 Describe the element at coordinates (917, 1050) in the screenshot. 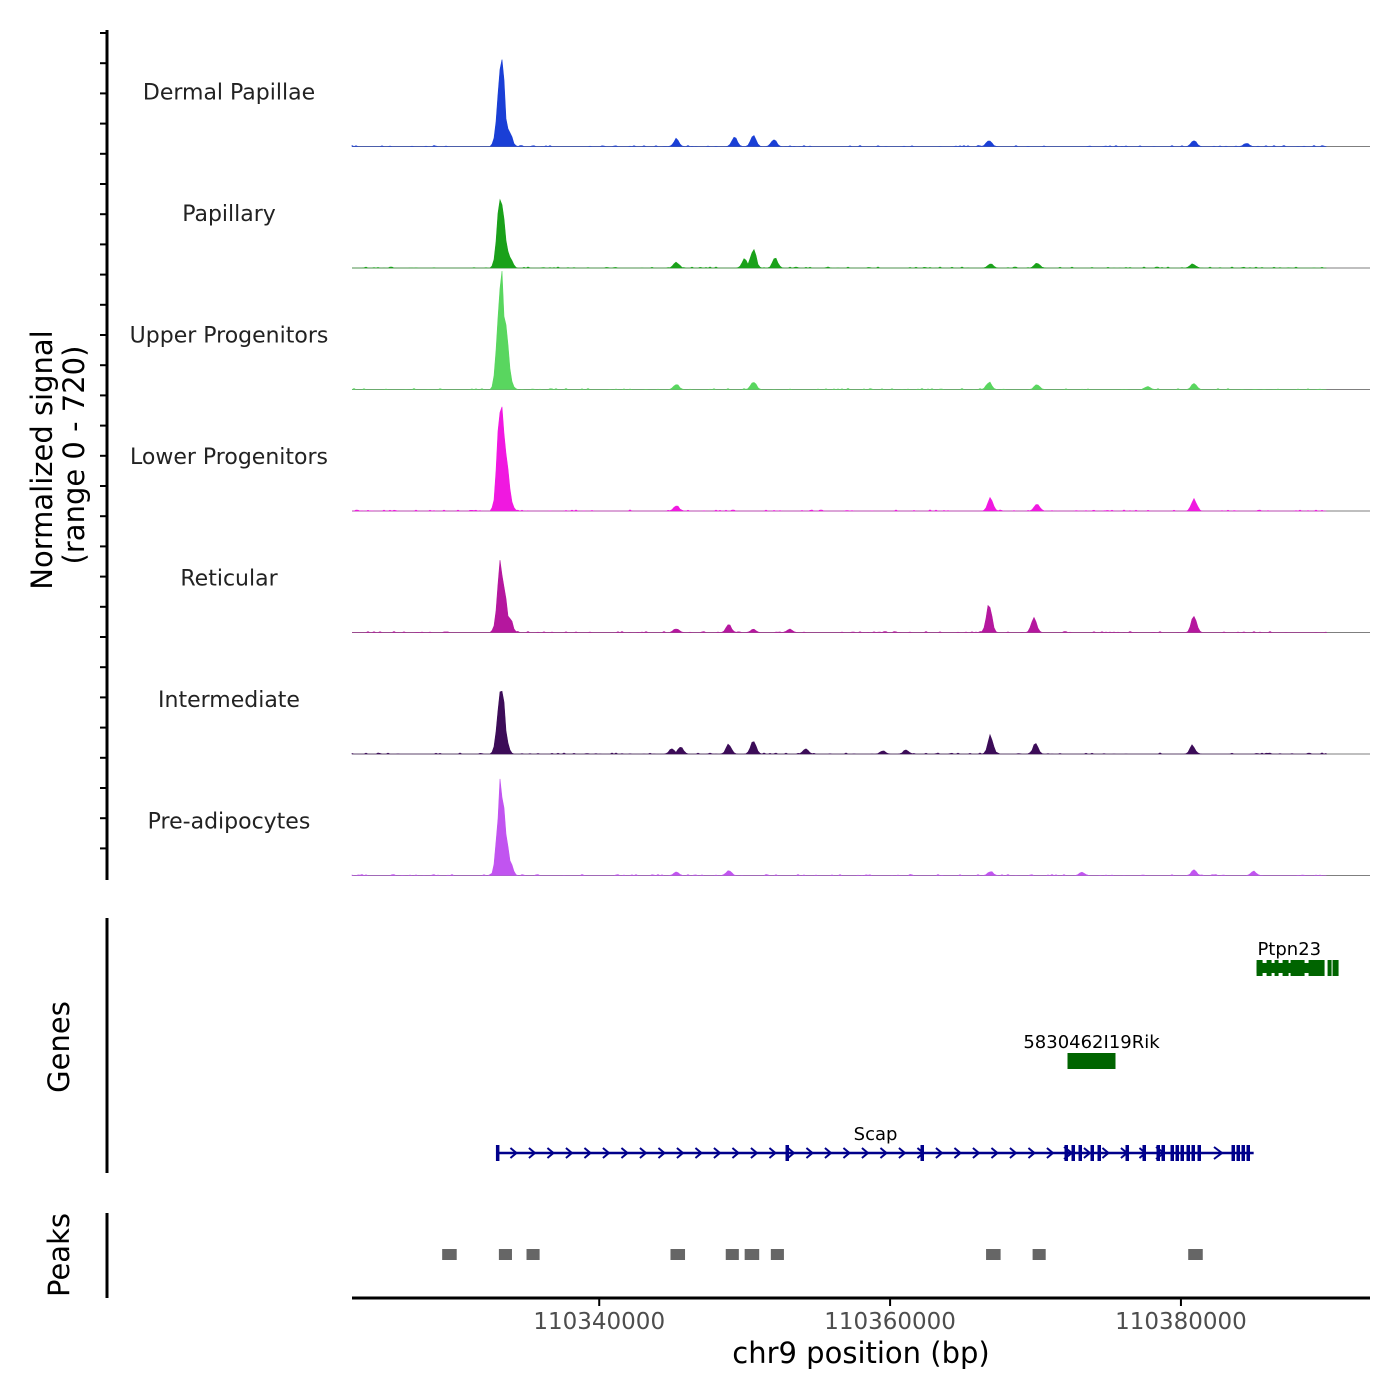

I see `gene-annotations: Ptpn23 5830462I19Rik Scap` at that location.